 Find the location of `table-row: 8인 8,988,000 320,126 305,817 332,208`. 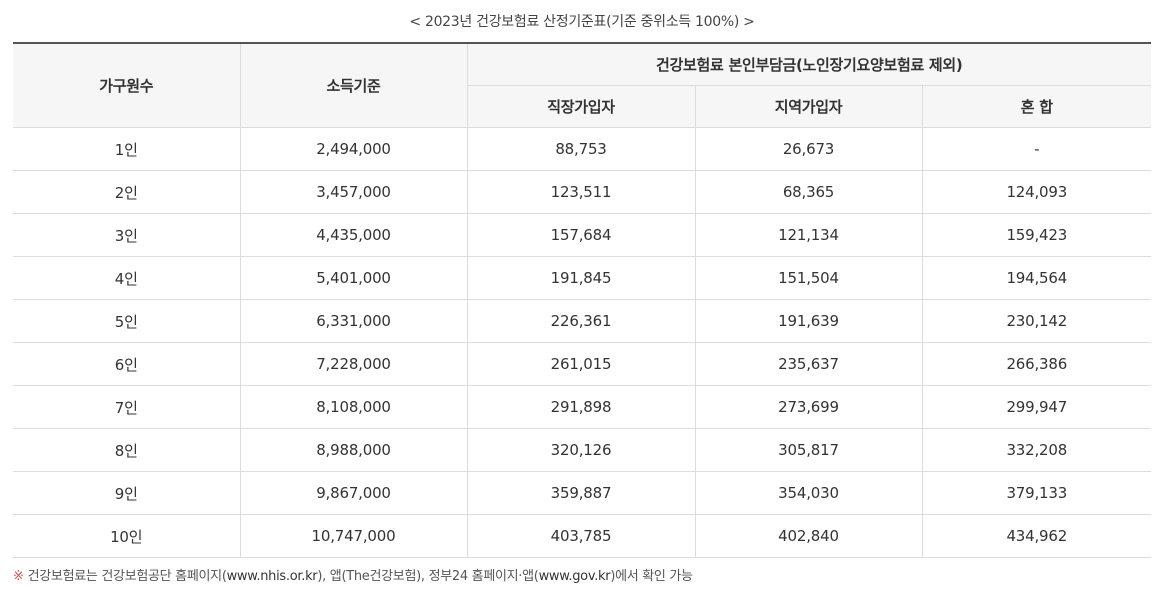

table-row: 8인 8,988,000 320,126 305,817 332,208 is located at coordinates (582, 450).